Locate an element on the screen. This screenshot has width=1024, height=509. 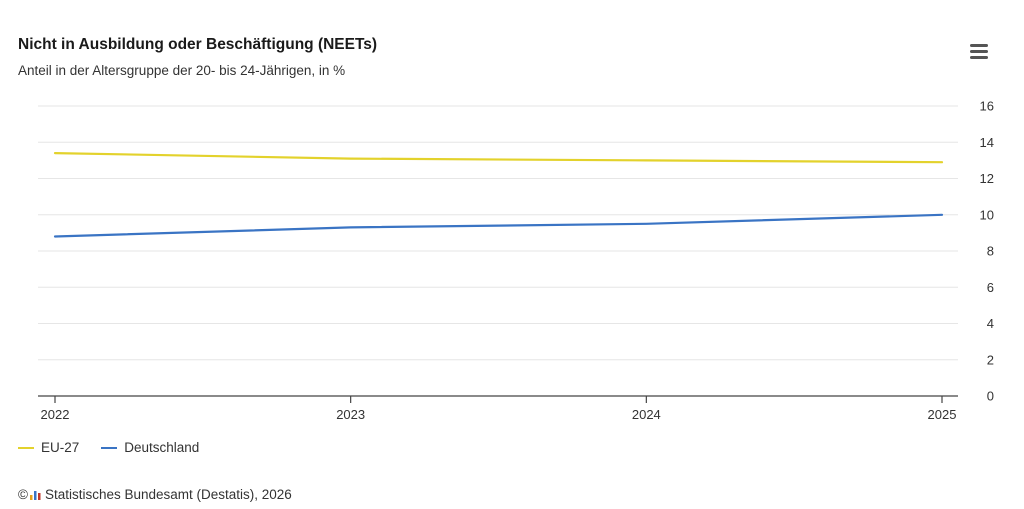
y-tick-label-0: 0 is located at coordinates (990, 396).